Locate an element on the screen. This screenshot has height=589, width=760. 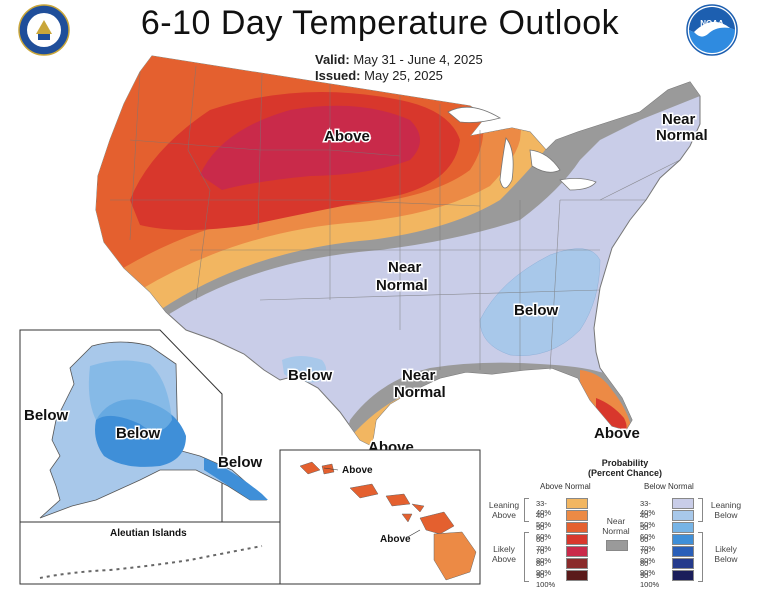
label-alaska-below-center: Below is located at coordinates (138, 433).